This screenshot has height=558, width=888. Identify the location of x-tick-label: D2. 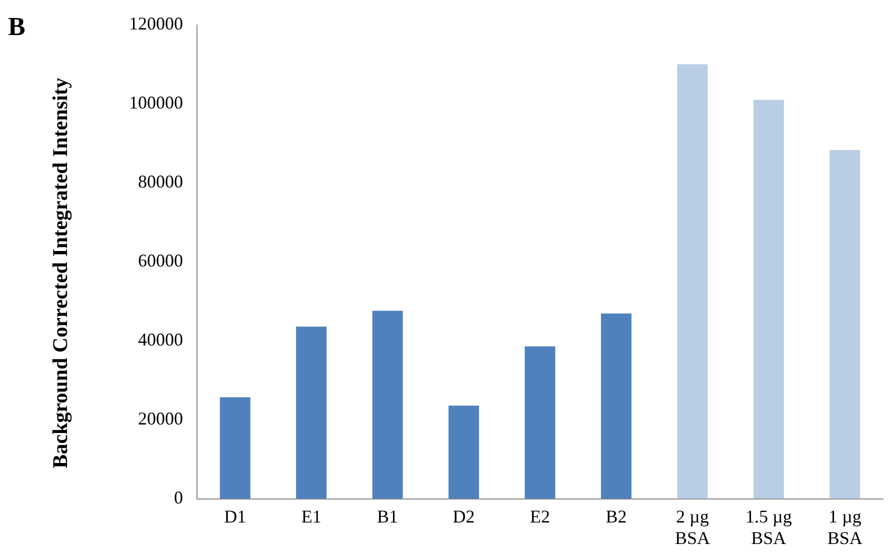
(463, 516).